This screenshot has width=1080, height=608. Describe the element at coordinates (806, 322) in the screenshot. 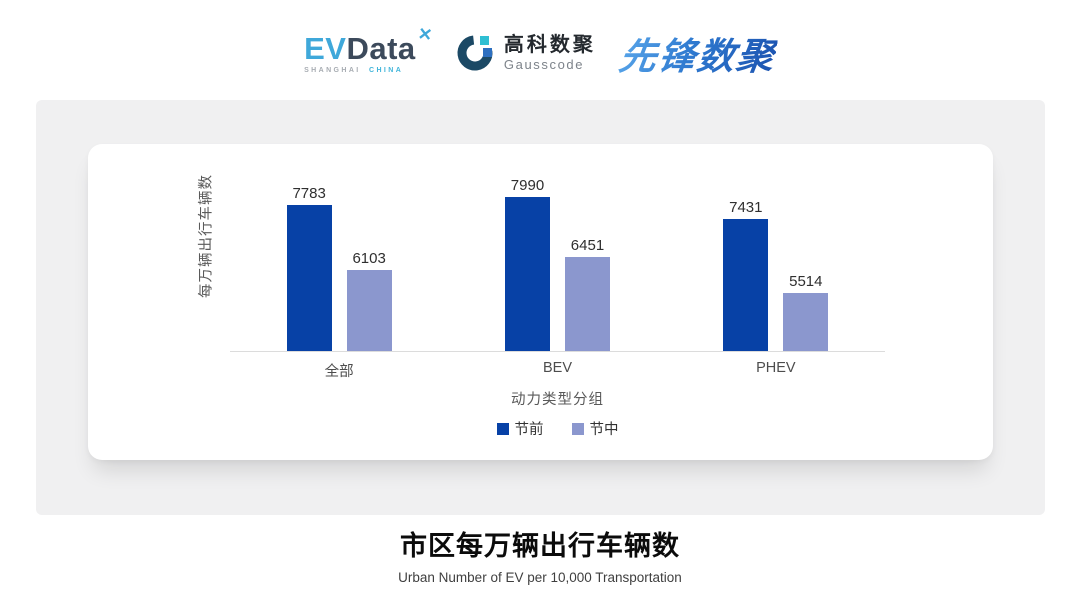

I see `bar-节中-PHEV` at that location.